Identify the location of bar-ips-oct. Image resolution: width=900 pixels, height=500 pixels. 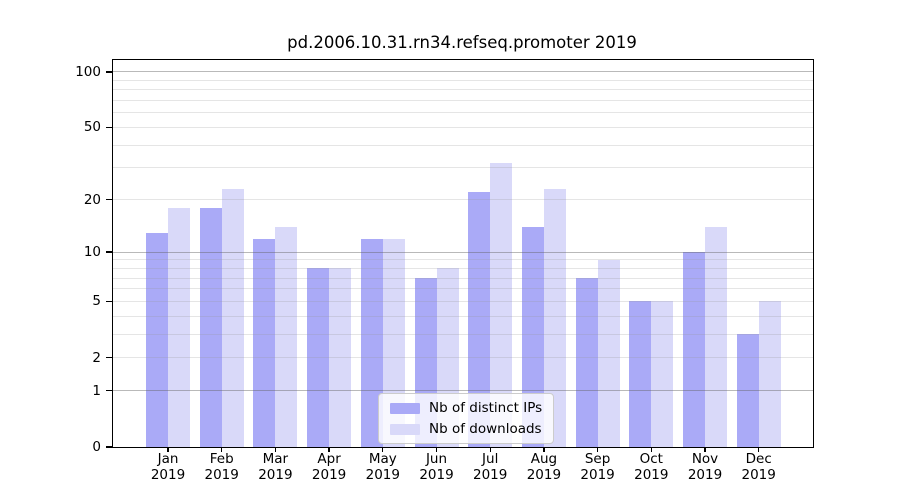
(640, 374).